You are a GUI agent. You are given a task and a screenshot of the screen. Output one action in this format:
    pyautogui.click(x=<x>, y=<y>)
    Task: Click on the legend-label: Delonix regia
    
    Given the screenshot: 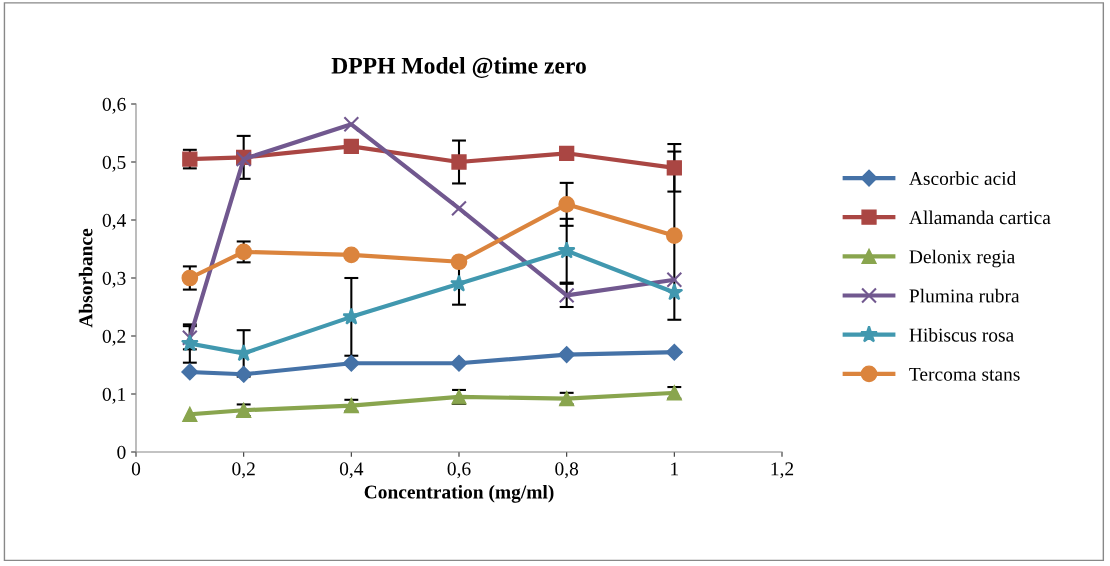 What is the action you would take?
    pyautogui.click(x=962, y=258)
    